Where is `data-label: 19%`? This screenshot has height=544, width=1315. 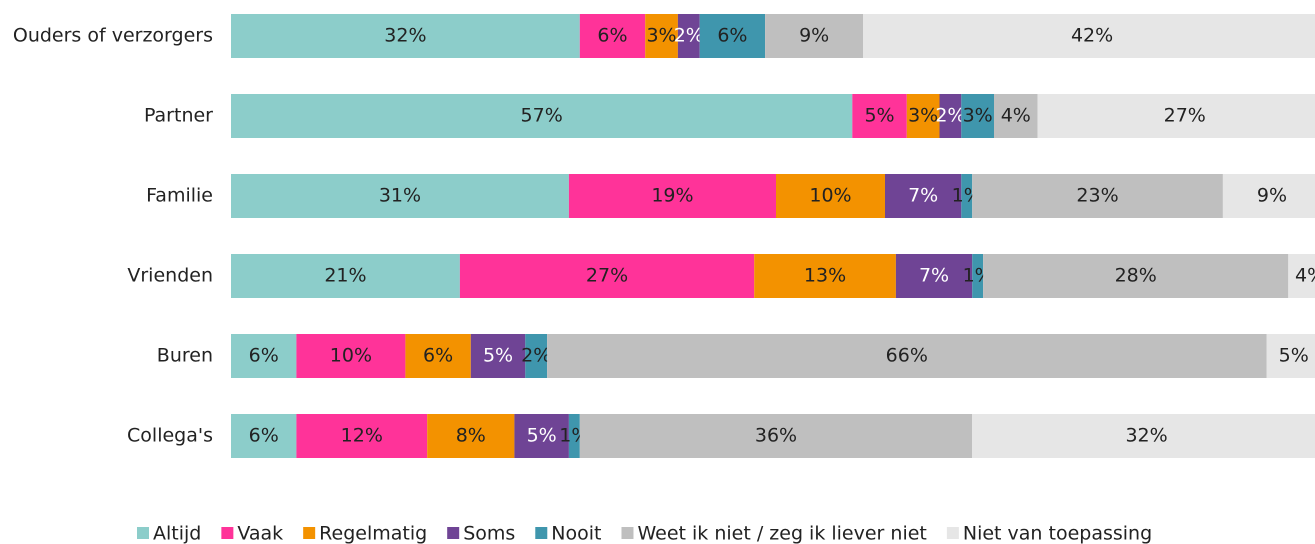
data-label: 19% is located at coordinates (672, 196).